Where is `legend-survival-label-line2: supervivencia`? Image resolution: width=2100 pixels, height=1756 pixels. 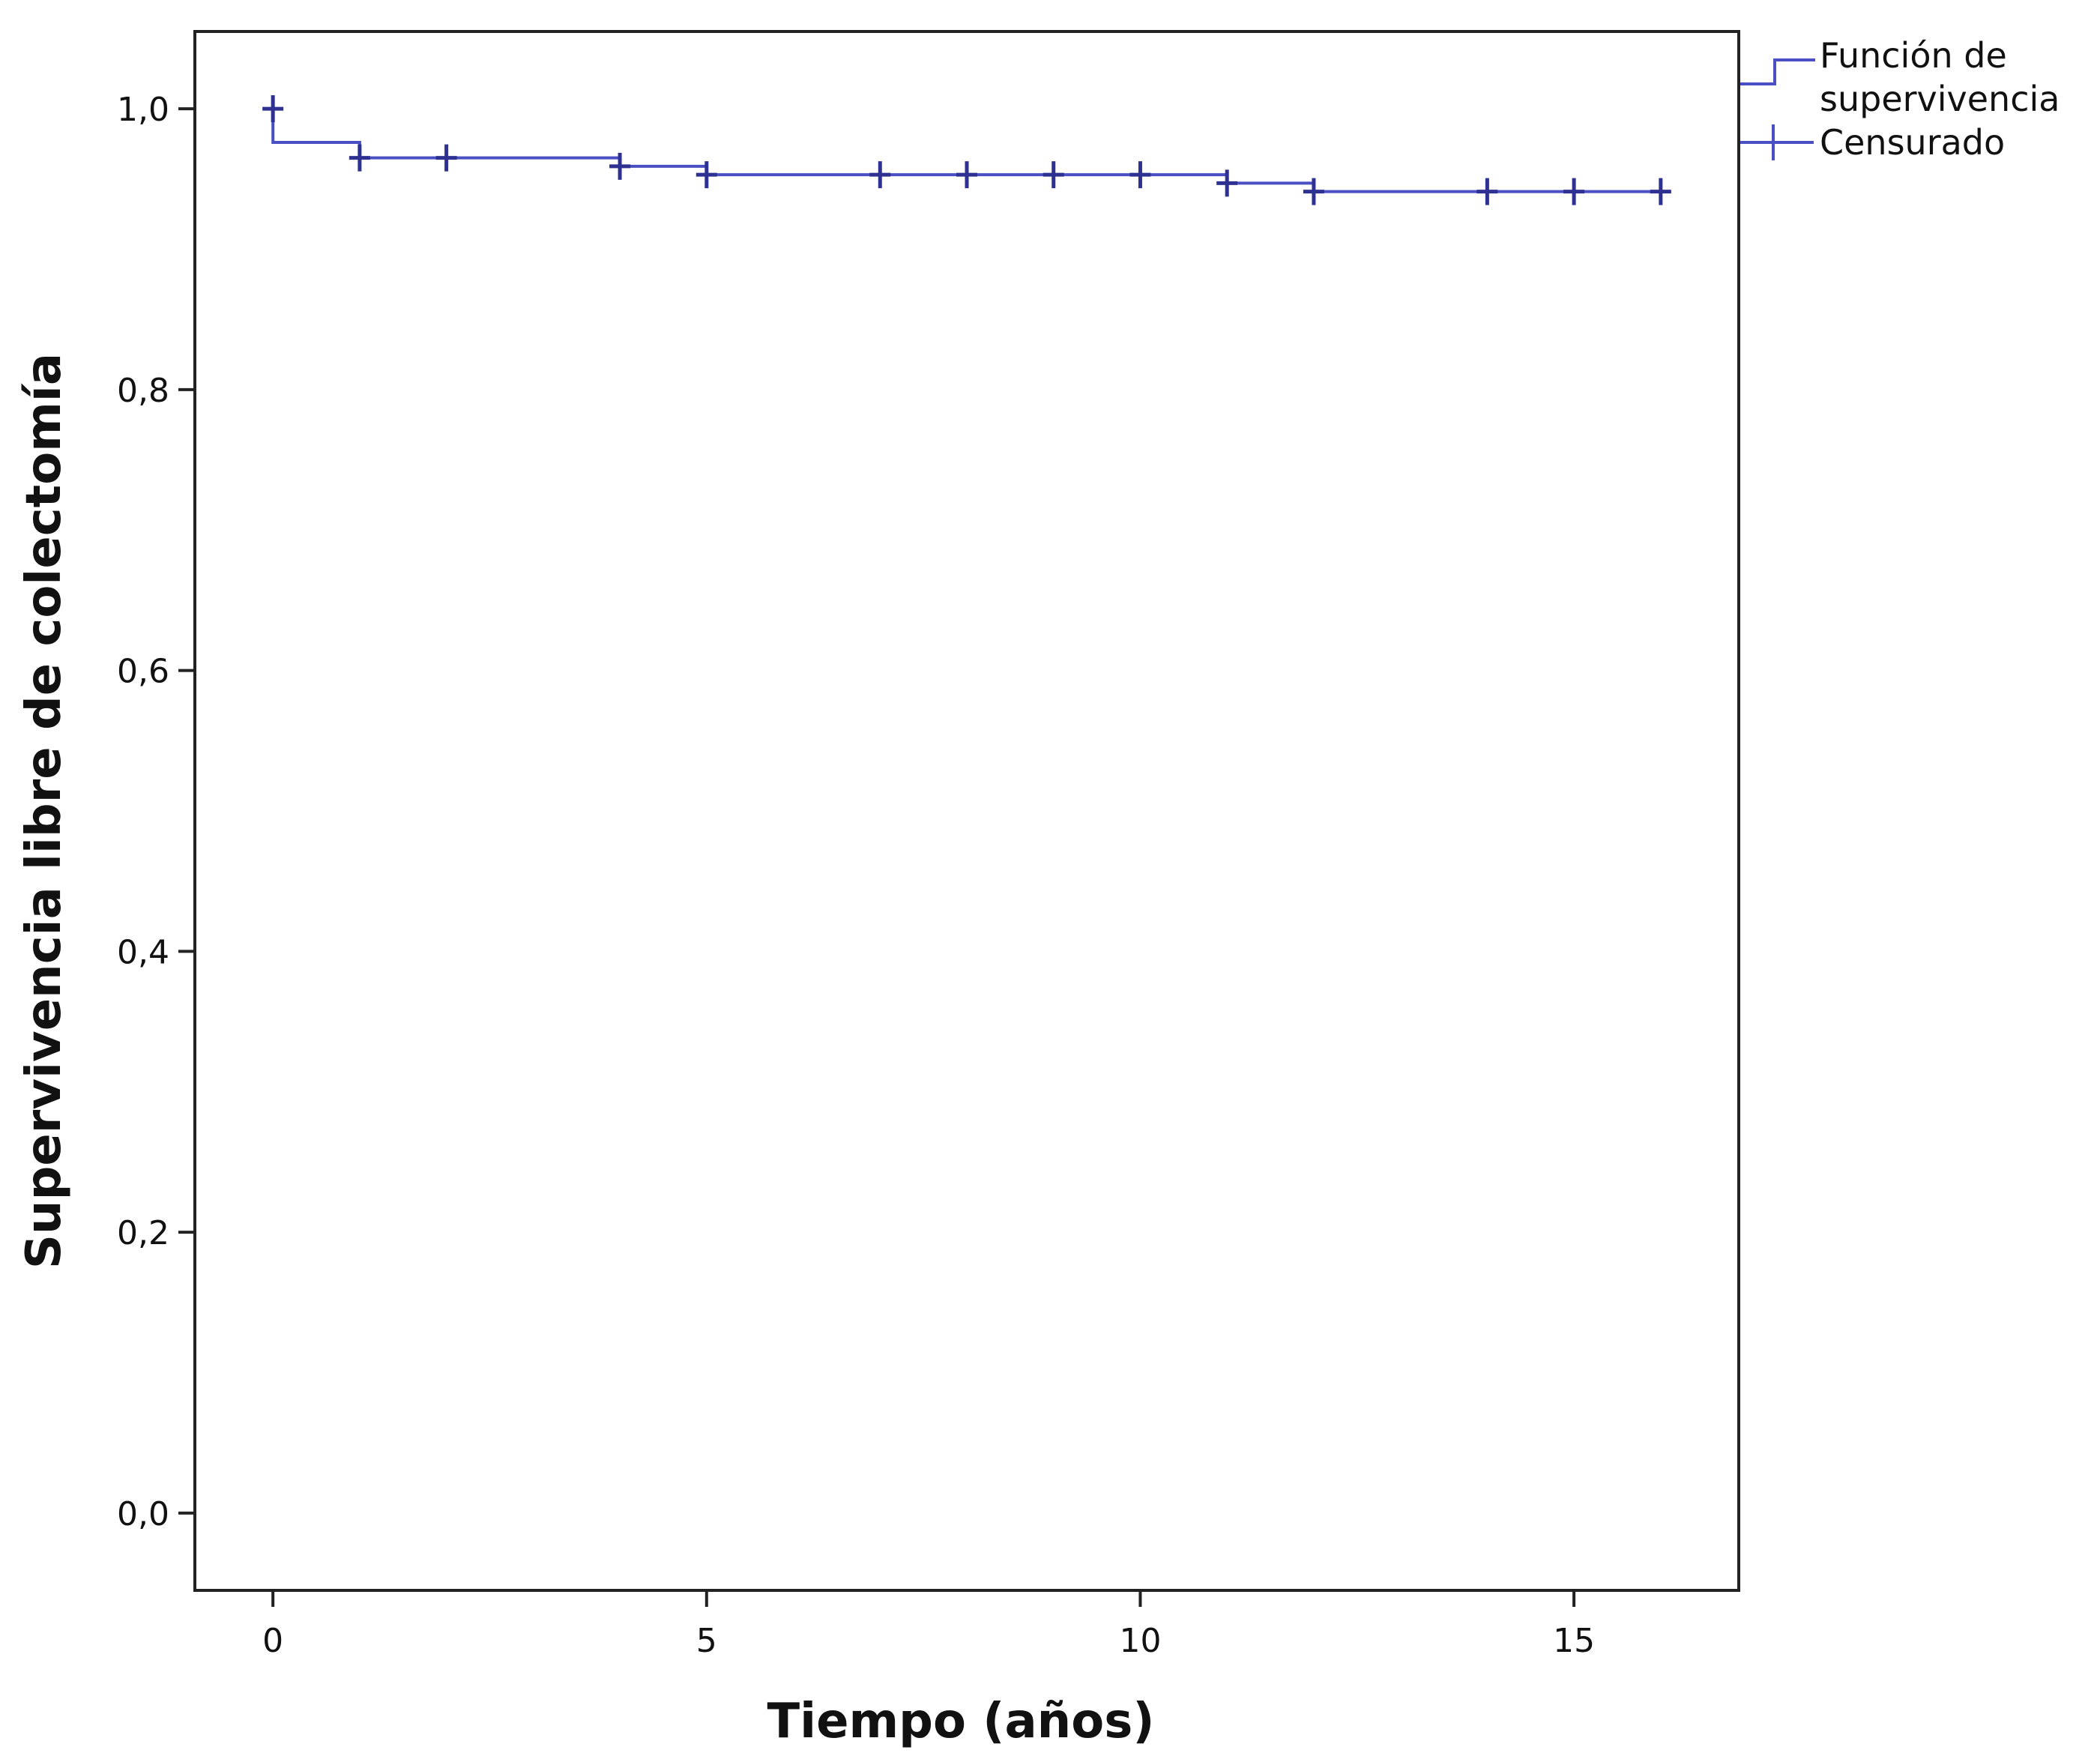
legend-survival-label-line2: supervivencia is located at coordinates (1940, 99).